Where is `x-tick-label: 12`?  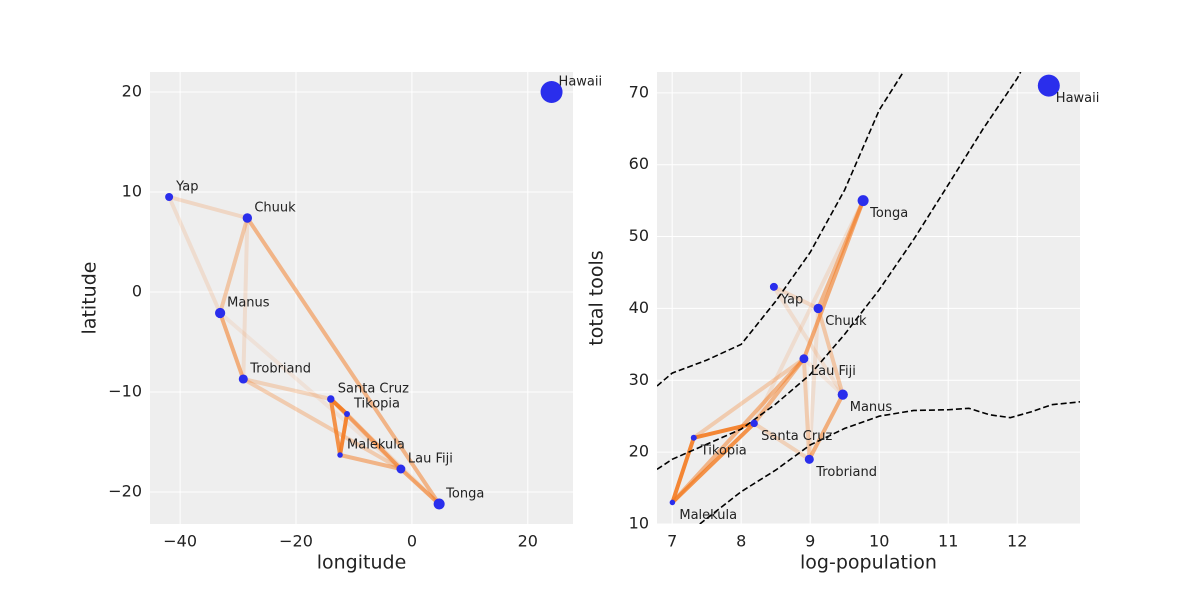 x-tick-label: 12 is located at coordinates (1017, 541).